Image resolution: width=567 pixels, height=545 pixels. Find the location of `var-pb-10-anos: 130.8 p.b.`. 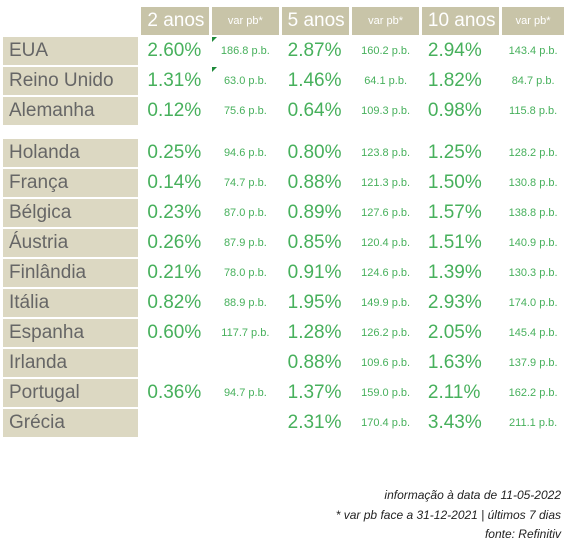

var-pb-10-anos: 130.8 p.b. is located at coordinates (533, 183).